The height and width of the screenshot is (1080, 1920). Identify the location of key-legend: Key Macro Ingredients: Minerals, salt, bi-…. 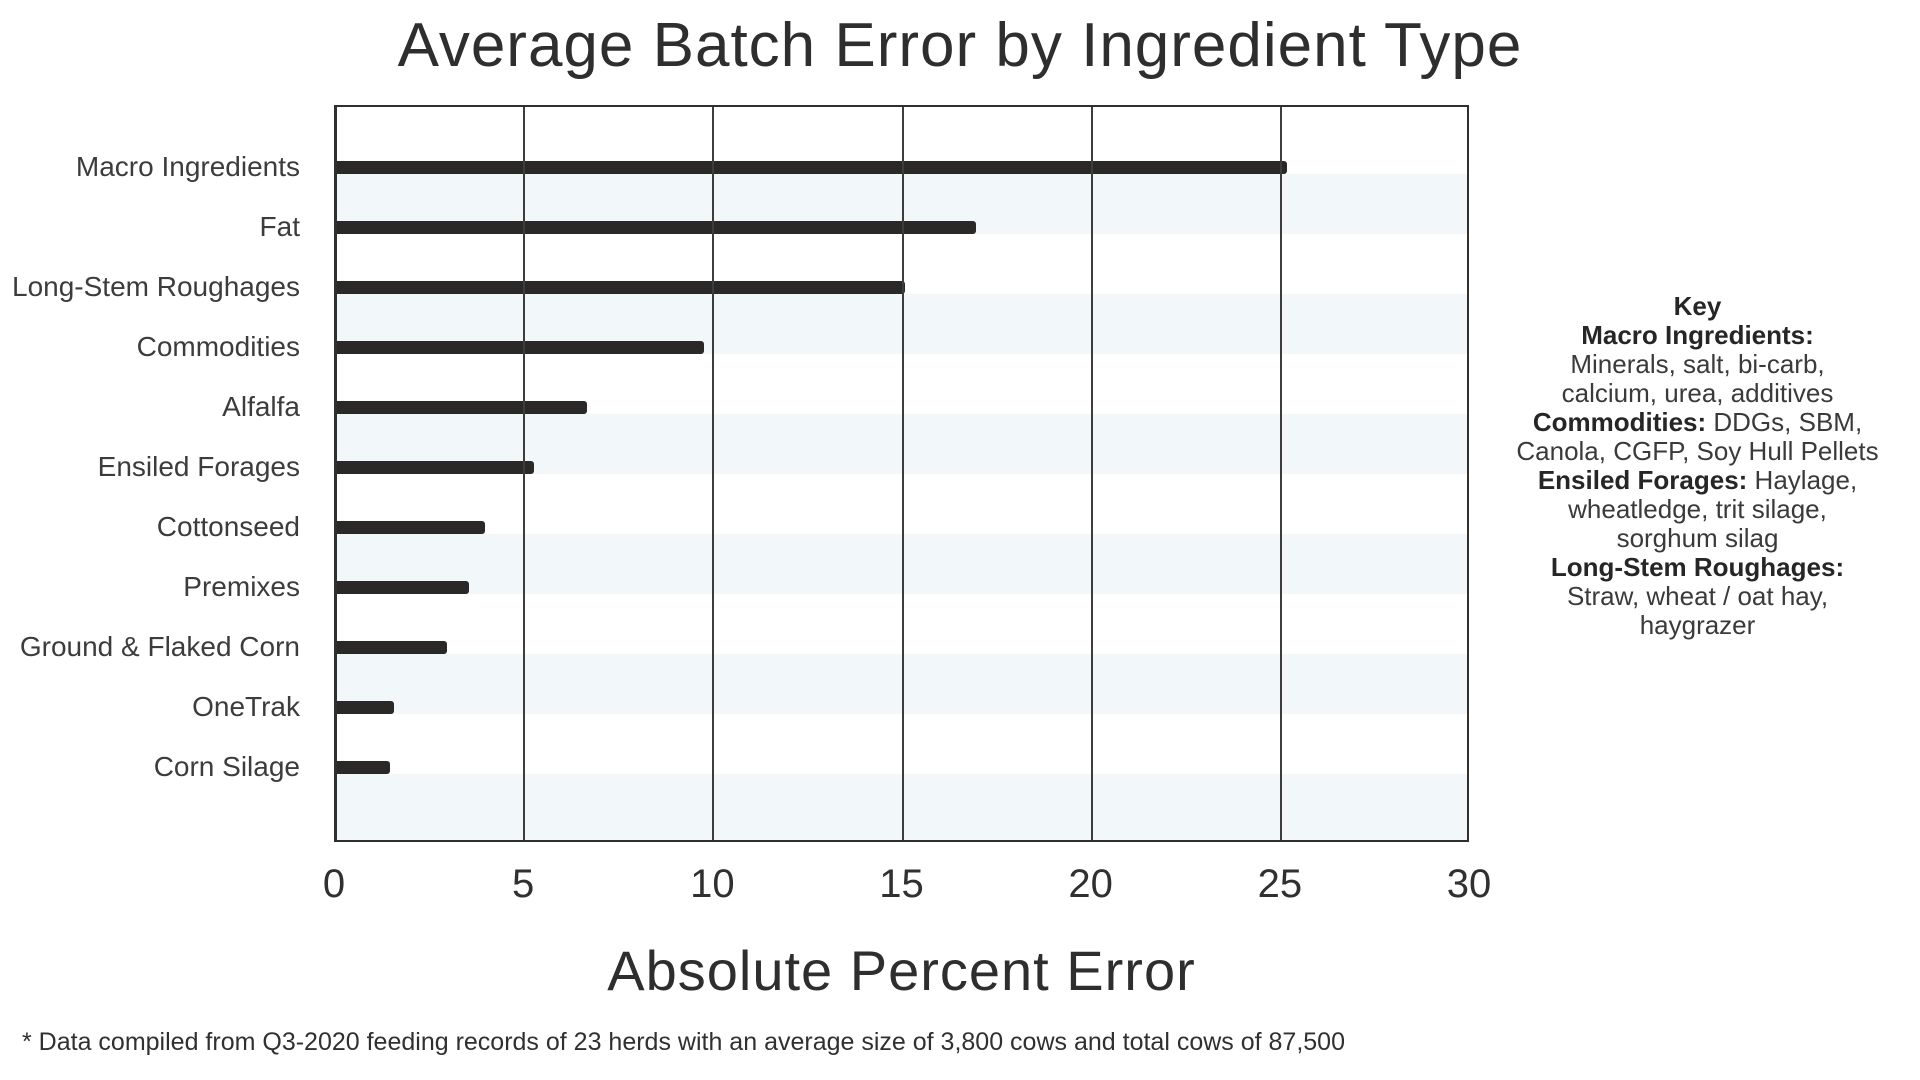
(1697, 466).